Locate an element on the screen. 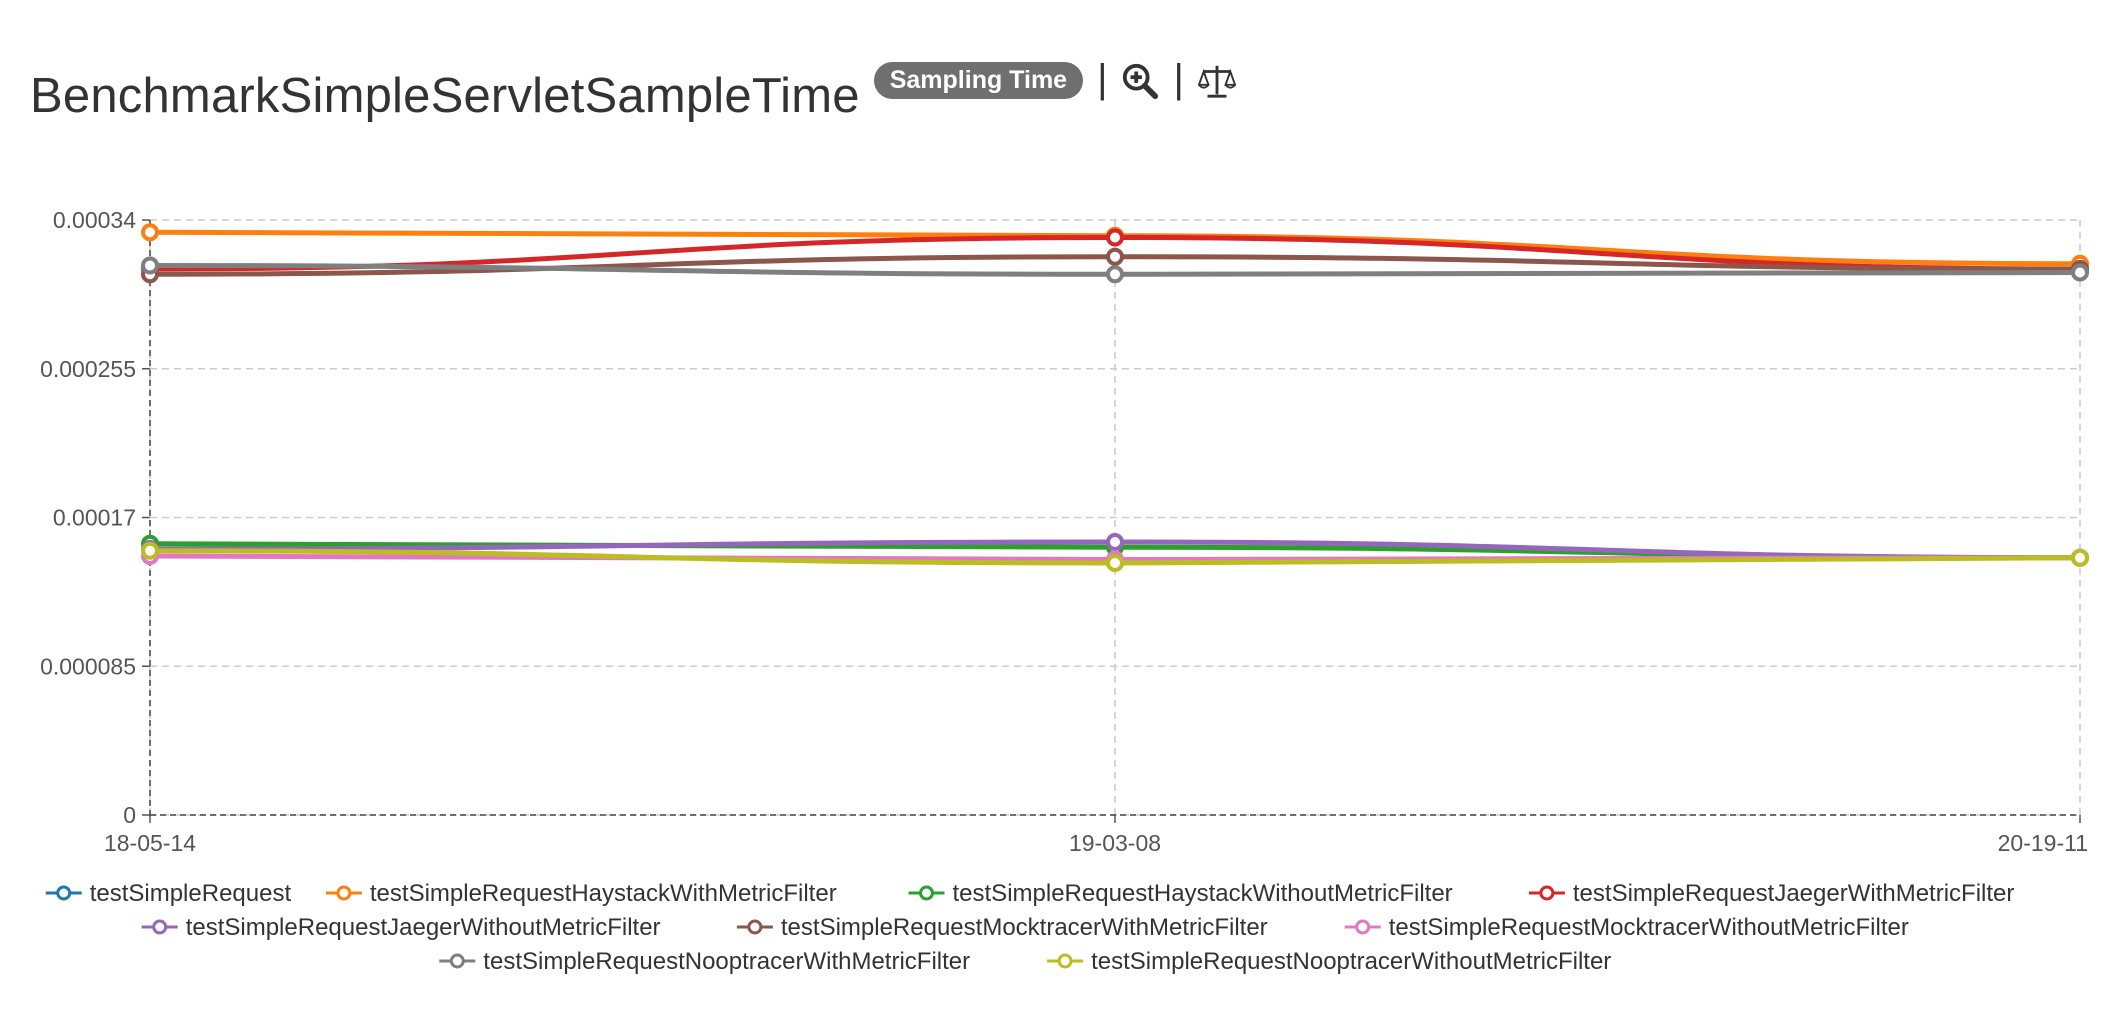 The image size is (2110, 1010). y-tick-label: 0.000255 is located at coordinates (88, 369).